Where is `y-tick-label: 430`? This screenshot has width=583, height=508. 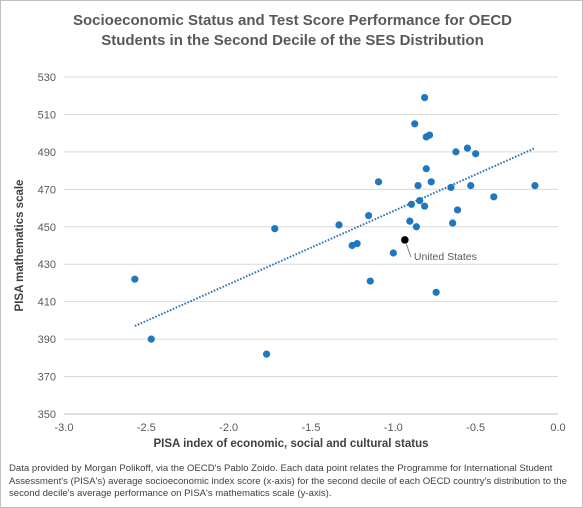
y-tick-label: 430 is located at coordinates (47, 265).